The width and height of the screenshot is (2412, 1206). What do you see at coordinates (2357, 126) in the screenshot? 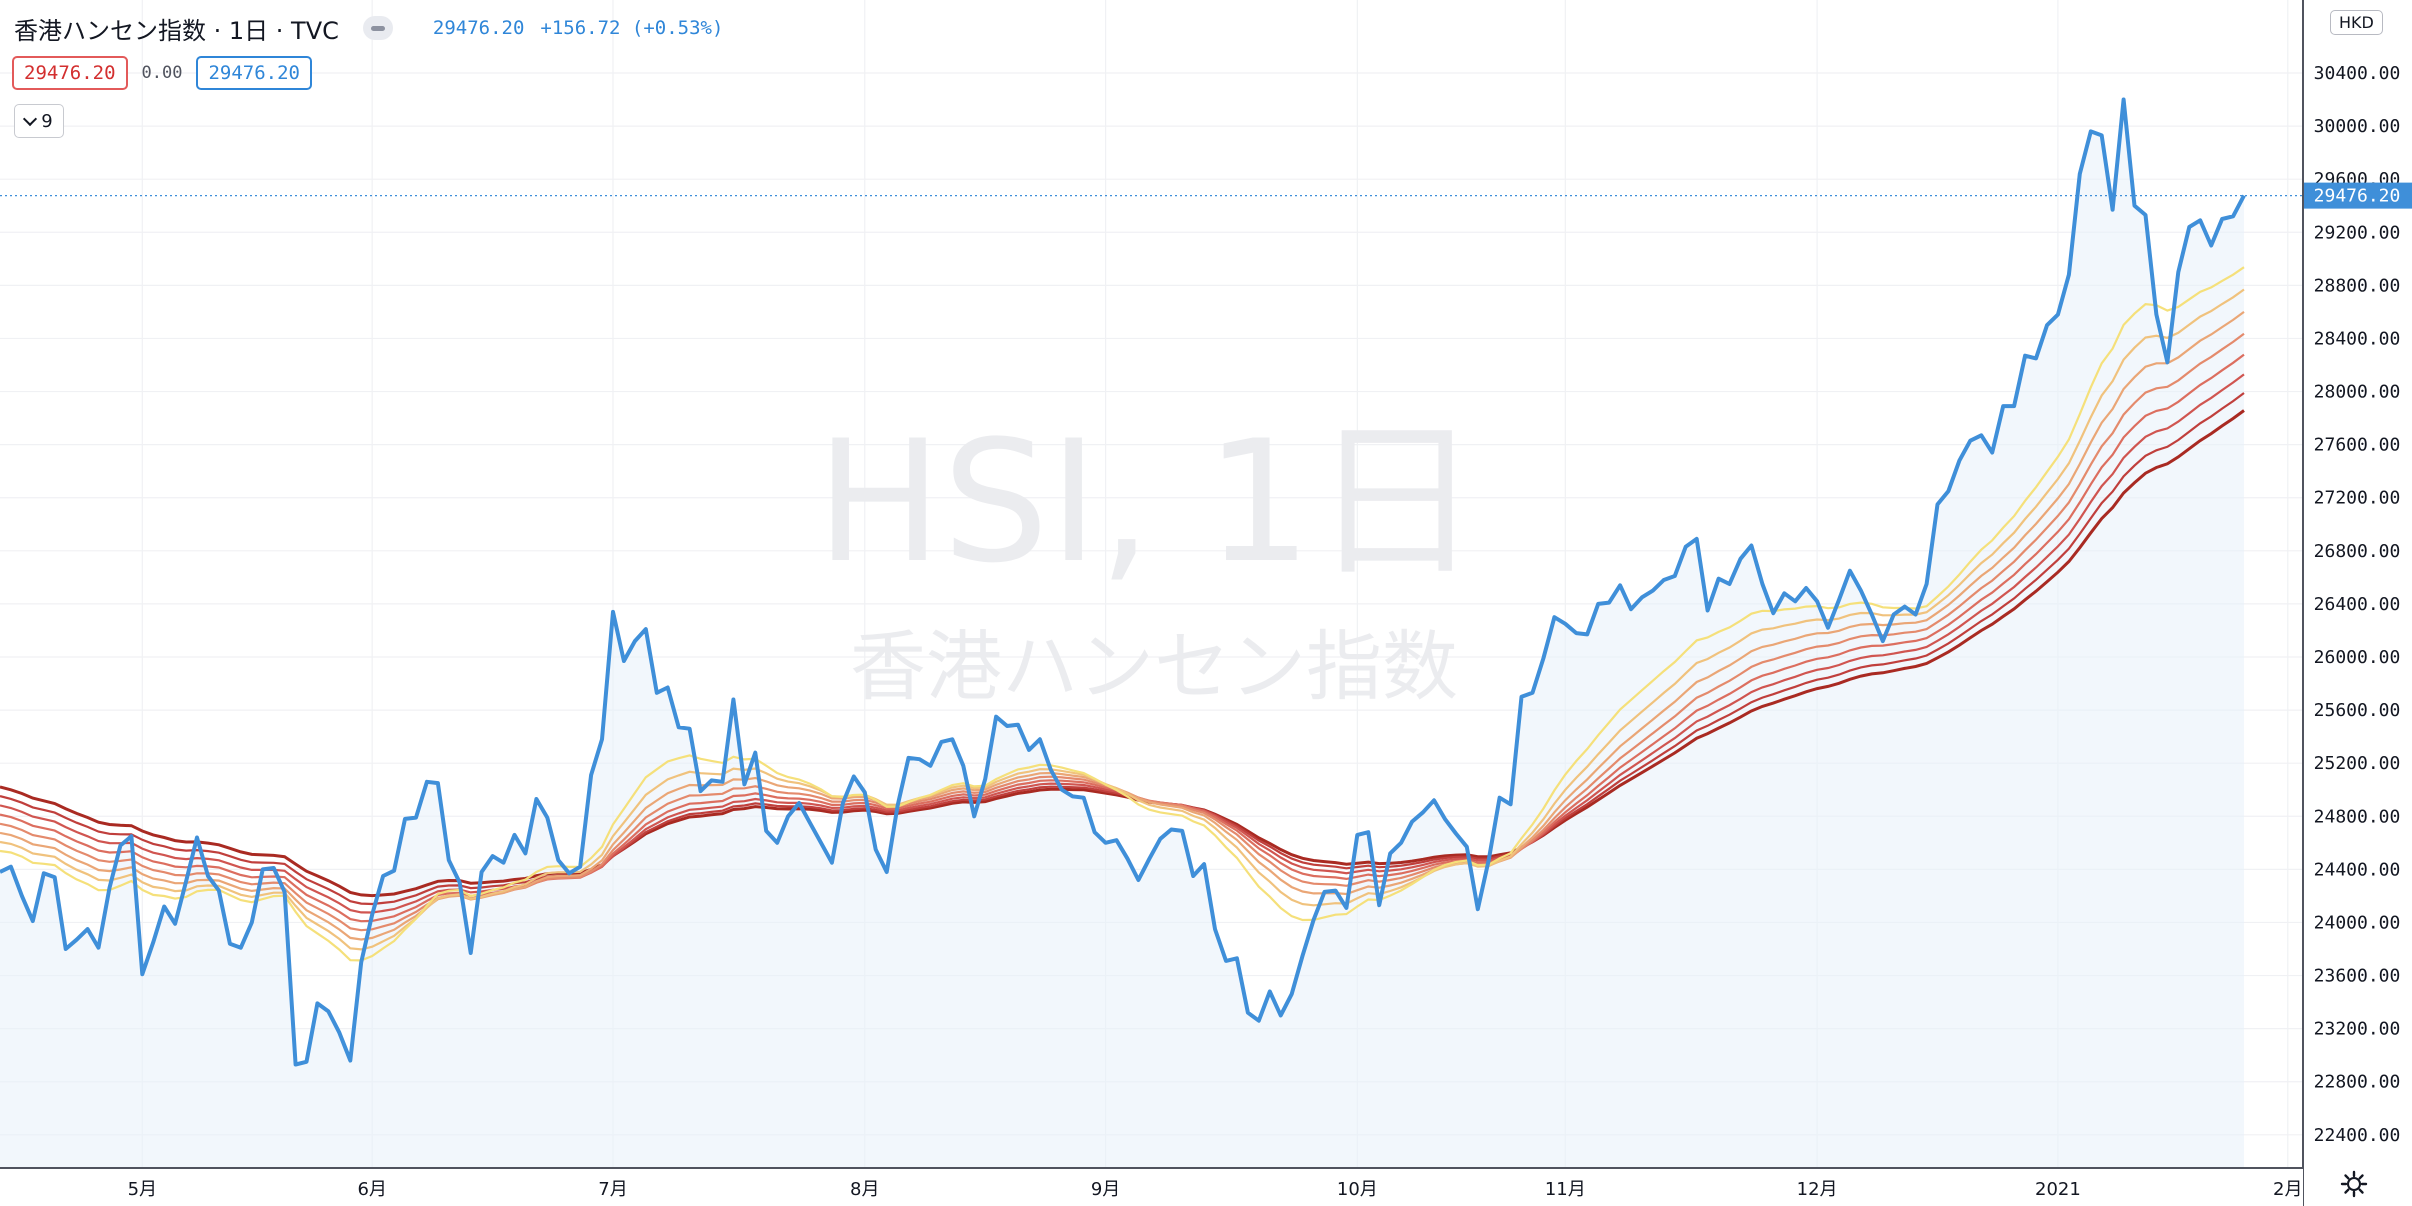
I see `price-tick-label: 30000.00` at bounding box center [2357, 126].